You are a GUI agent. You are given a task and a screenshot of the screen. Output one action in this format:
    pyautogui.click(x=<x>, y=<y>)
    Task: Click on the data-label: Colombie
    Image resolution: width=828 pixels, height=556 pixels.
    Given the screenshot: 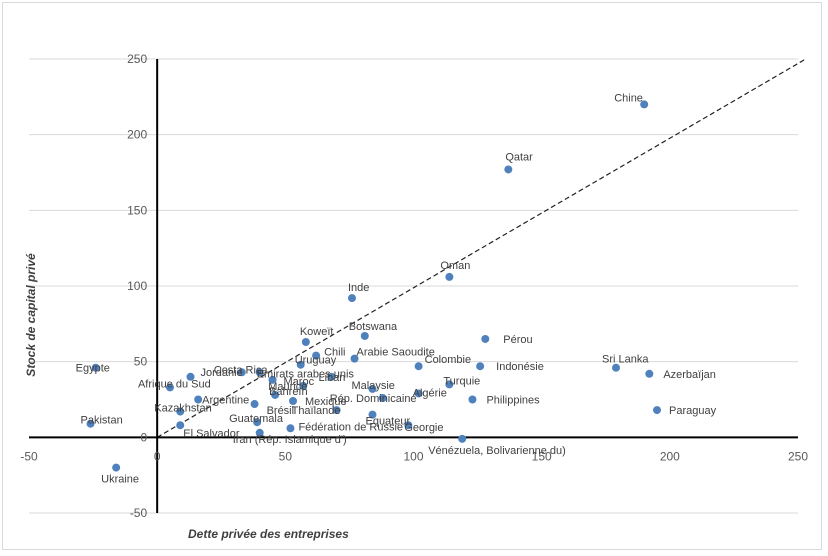 What is the action you would take?
    pyautogui.click(x=448, y=360)
    